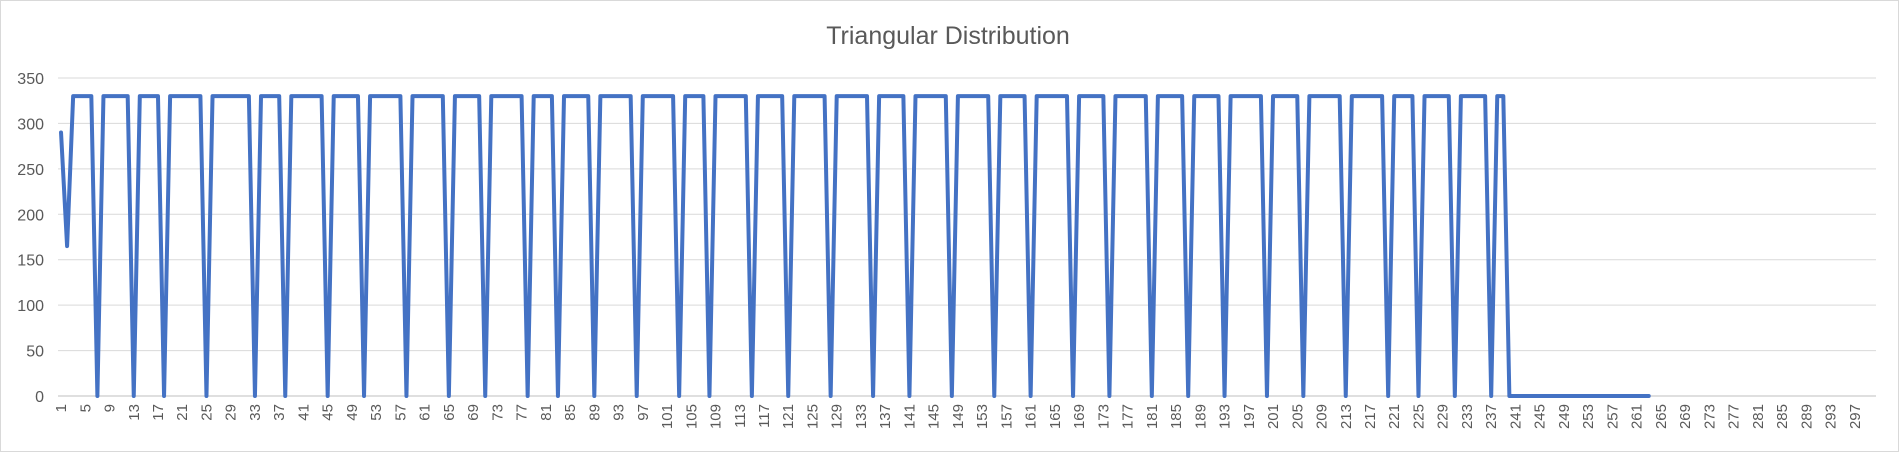 The width and height of the screenshot is (1899, 452). What do you see at coordinates (425, 412) in the screenshot?
I see `x-tick-label: 61` at bounding box center [425, 412].